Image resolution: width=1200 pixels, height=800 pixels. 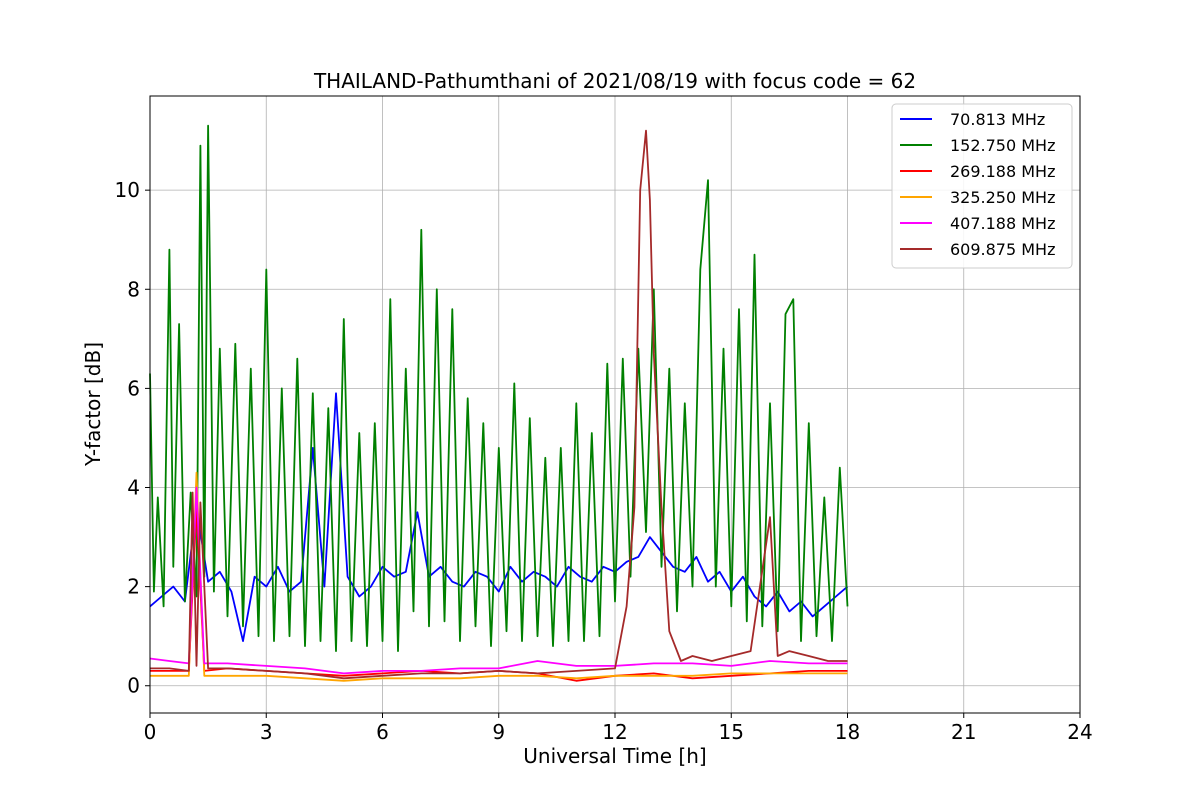 I want to click on x-tick-label: 0, so click(x=150, y=732).